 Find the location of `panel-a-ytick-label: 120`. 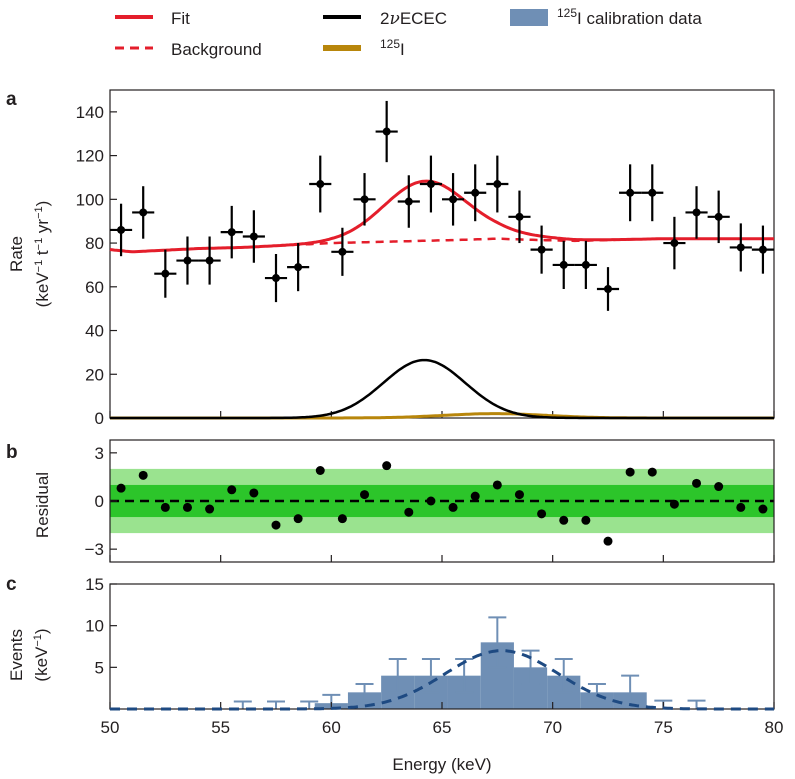

panel-a-ytick-label: 120 is located at coordinates (90, 156).